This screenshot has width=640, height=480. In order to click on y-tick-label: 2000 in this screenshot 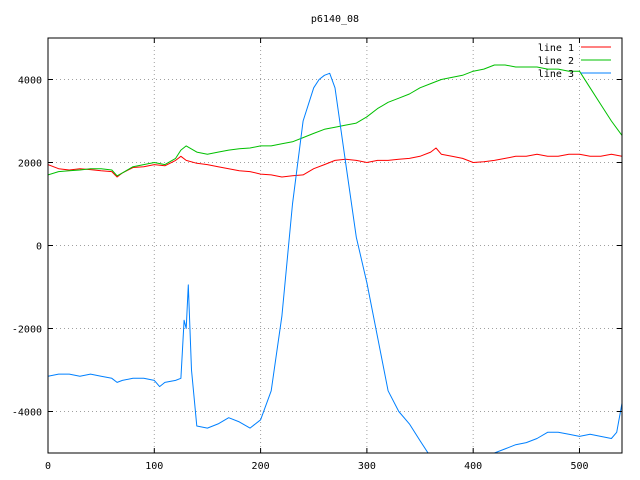, I will do `click(30, 164)`.